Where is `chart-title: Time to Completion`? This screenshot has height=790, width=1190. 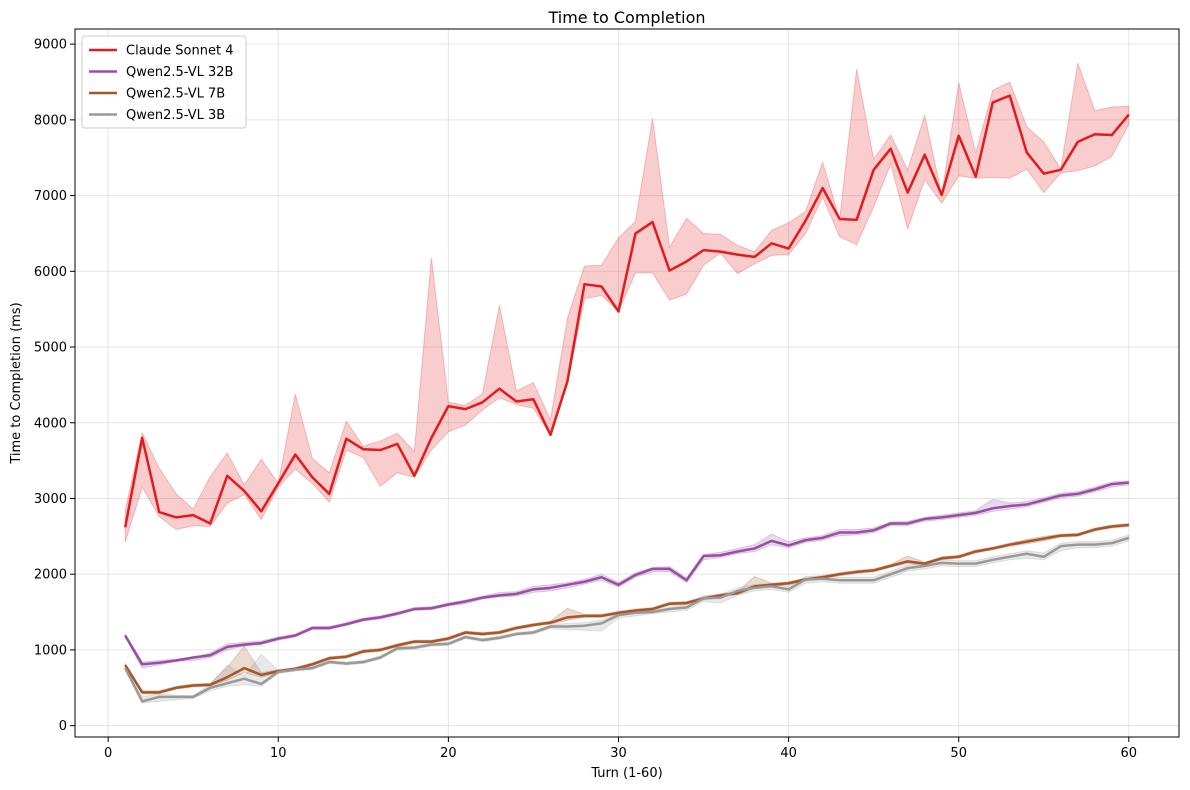 chart-title: Time to Completion is located at coordinates (626, 17).